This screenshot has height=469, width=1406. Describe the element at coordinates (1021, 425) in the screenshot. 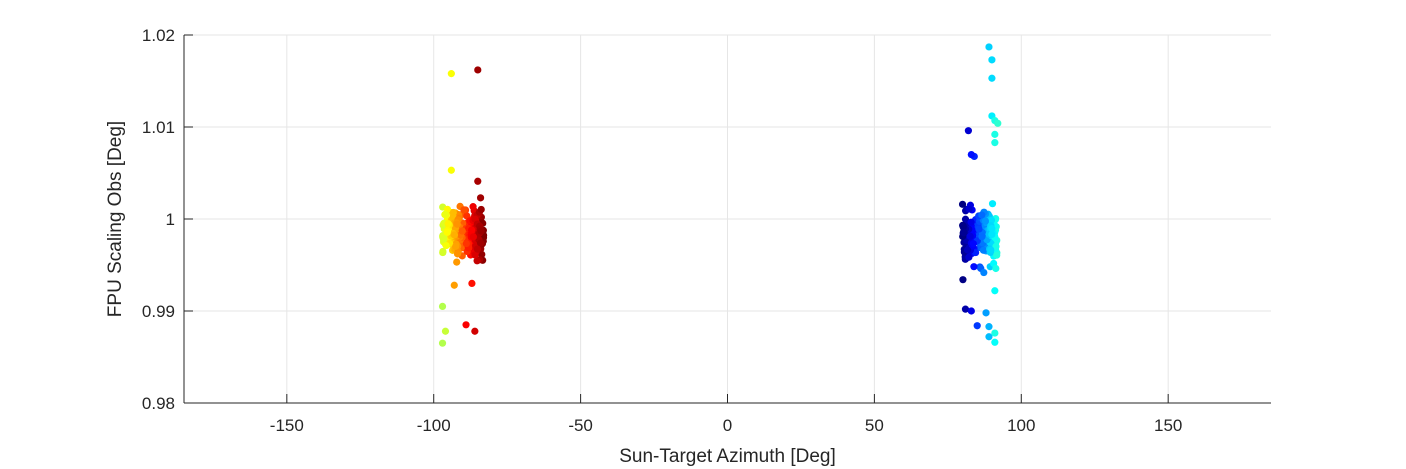

I see `x-tick-label: 100` at that location.